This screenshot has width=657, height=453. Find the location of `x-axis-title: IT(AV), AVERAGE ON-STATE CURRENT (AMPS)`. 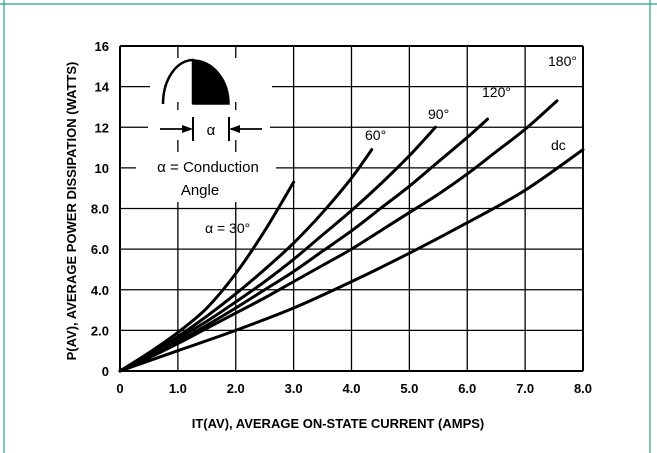

x-axis-title: IT(AV), AVERAGE ON-STATE CURRENT (AMPS) is located at coordinates (338, 423).